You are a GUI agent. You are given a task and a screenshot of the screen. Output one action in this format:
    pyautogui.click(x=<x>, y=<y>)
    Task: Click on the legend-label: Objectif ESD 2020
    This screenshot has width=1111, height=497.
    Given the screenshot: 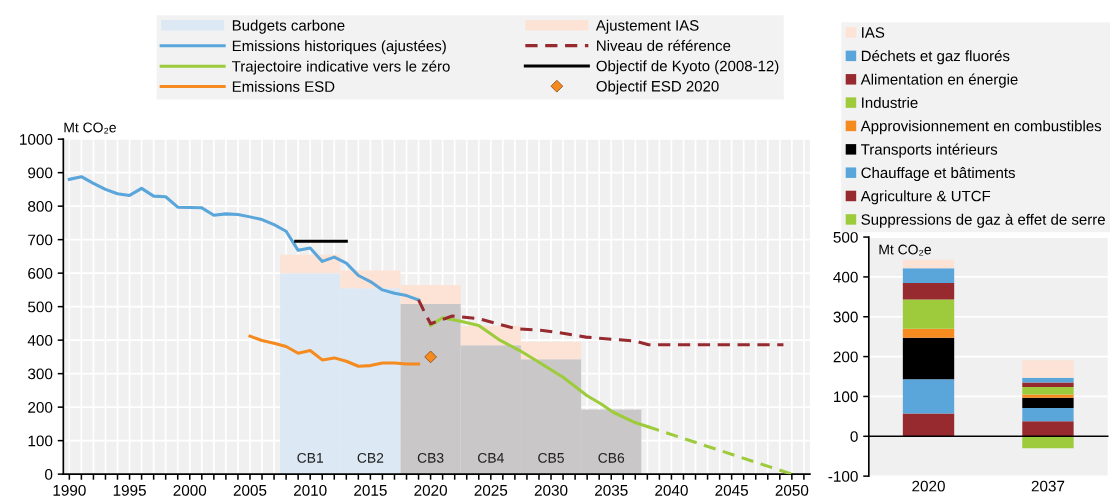 What is the action you would take?
    pyautogui.click(x=657, y=87)
    